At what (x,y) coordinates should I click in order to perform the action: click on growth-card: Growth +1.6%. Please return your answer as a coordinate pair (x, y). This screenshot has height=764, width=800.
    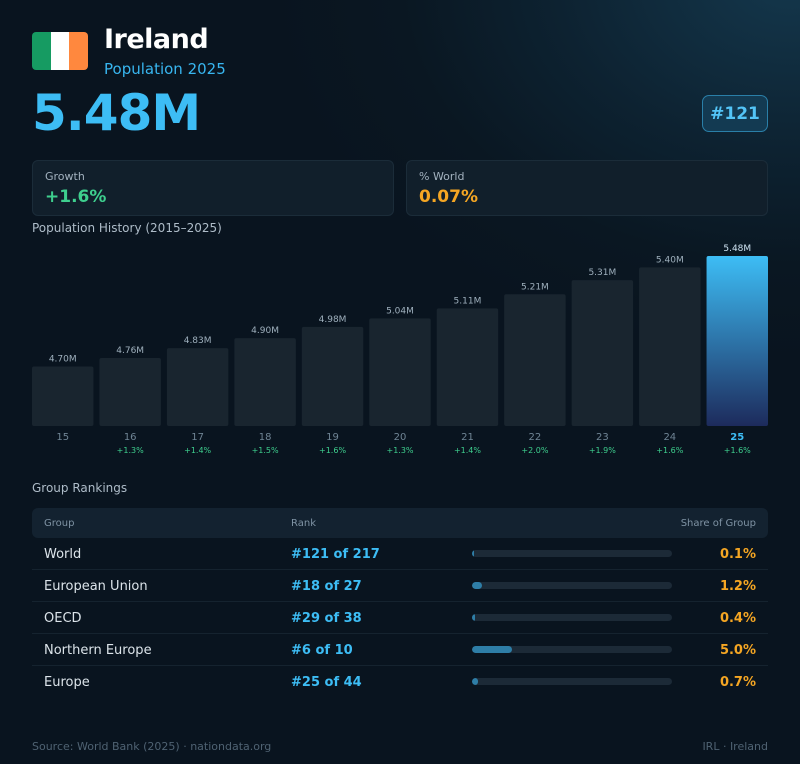
    Looking at the image, I should click on (213, 188).